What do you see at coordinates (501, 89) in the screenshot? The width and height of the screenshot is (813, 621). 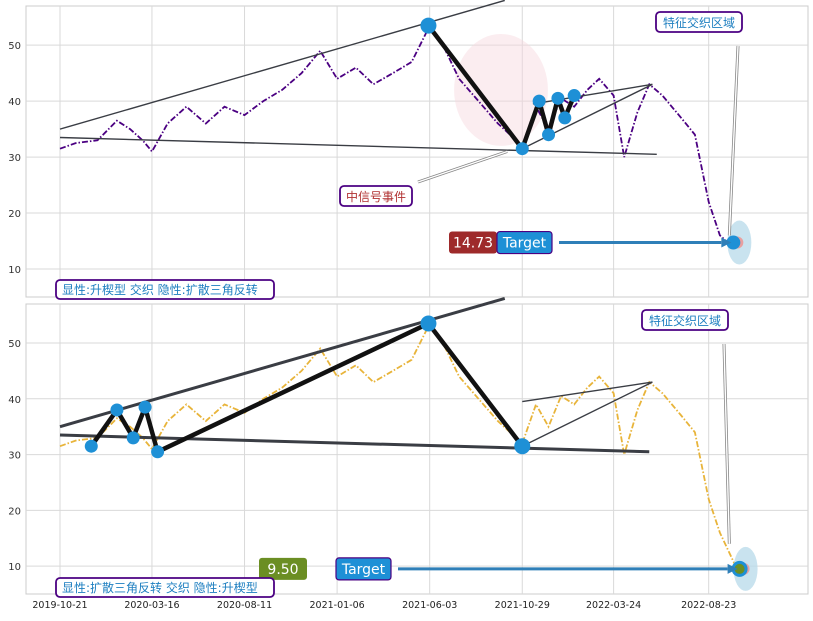 I see `highlight-ellipse` at bounding box center [501, 89].